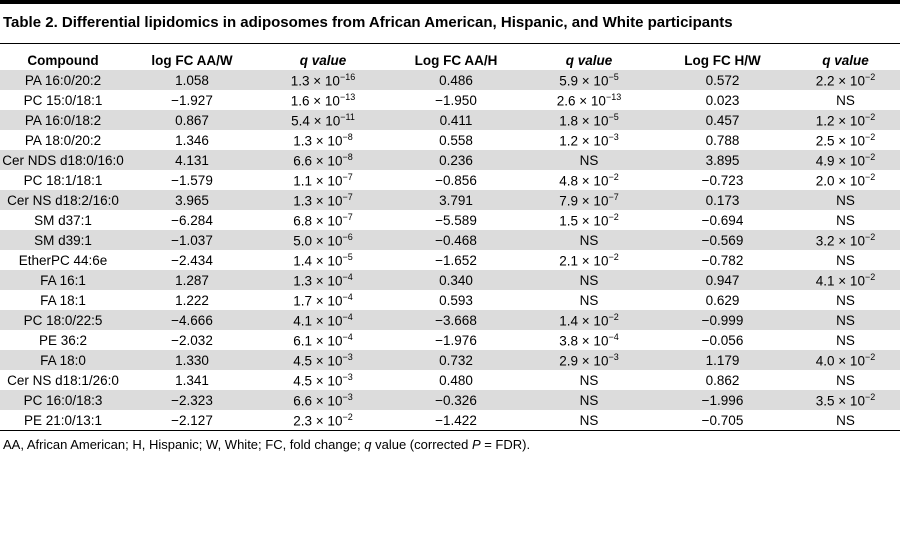  What do you see at coordinates (192, 120) in the screenshot?
I see `cell-logfc-aa-w: 0.867` at bounding box center [192, 120].